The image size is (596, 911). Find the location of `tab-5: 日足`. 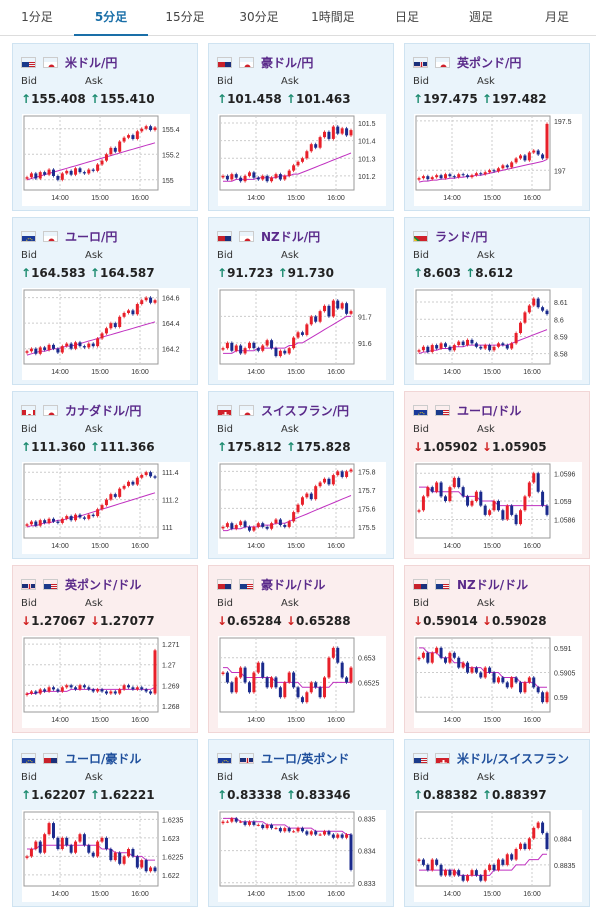

tab-5: 日足 is located at coordinates (406, 17).